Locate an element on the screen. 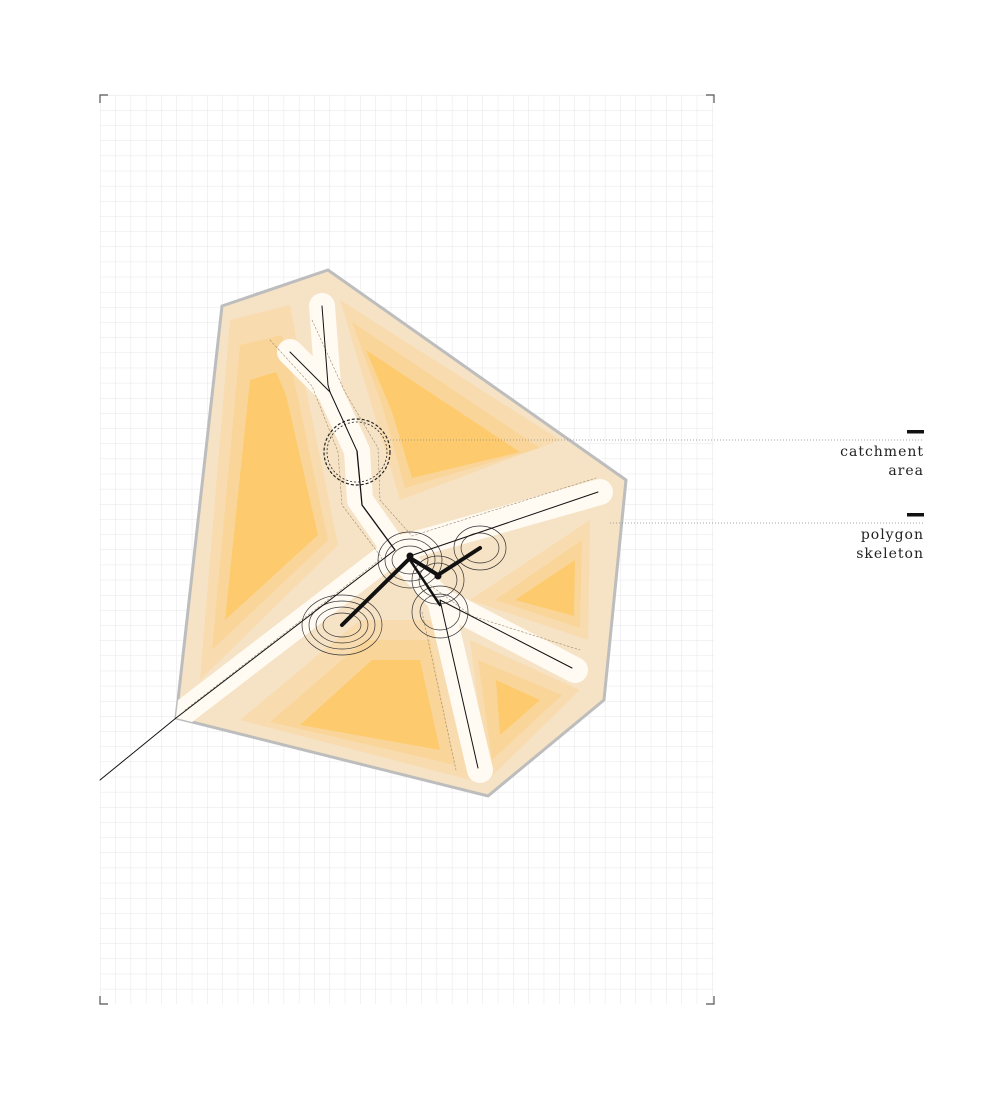 This screenshot has height=1100, width=1000. catchment-circle-inner is located at coordinates (357, 452).